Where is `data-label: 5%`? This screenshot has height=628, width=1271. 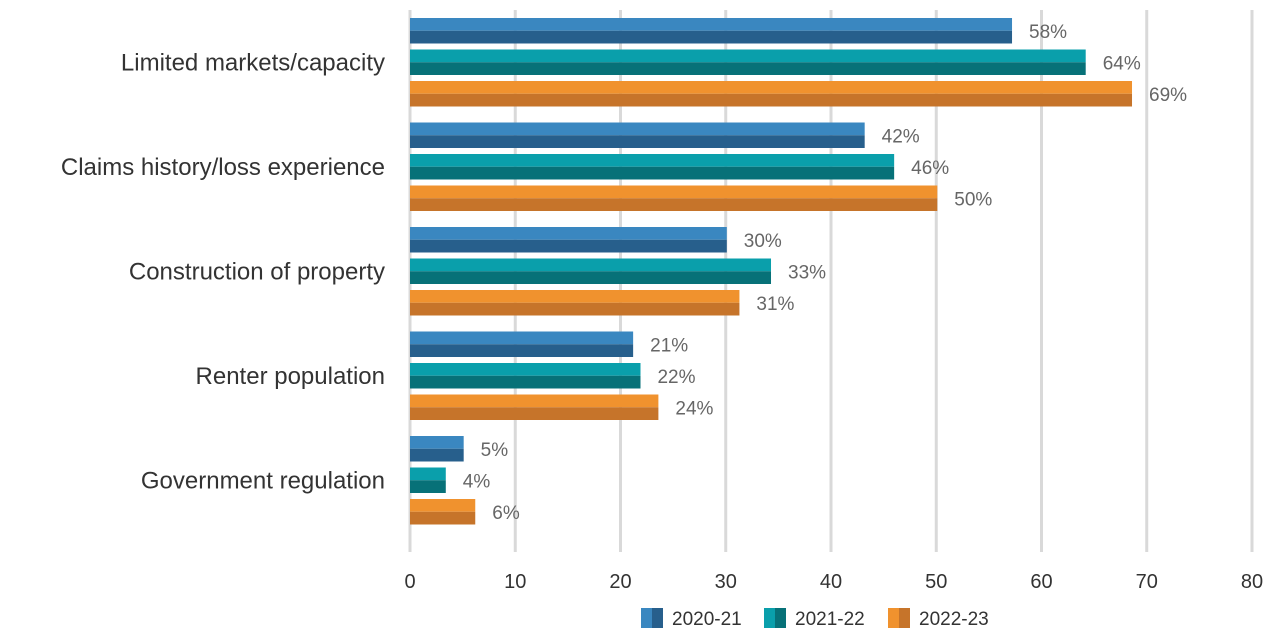 data-label: 5% is located at coordinates (495, 450).